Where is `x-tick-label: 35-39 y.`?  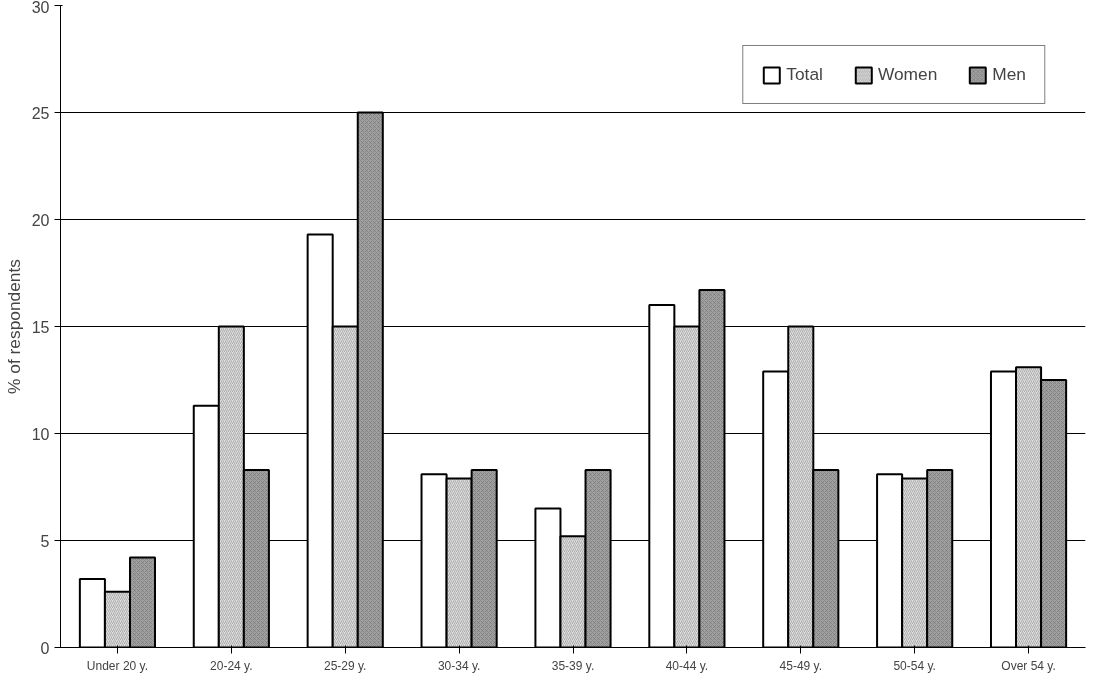 x-tick-label: 35-39 y. is located at coordinates (573, 665).